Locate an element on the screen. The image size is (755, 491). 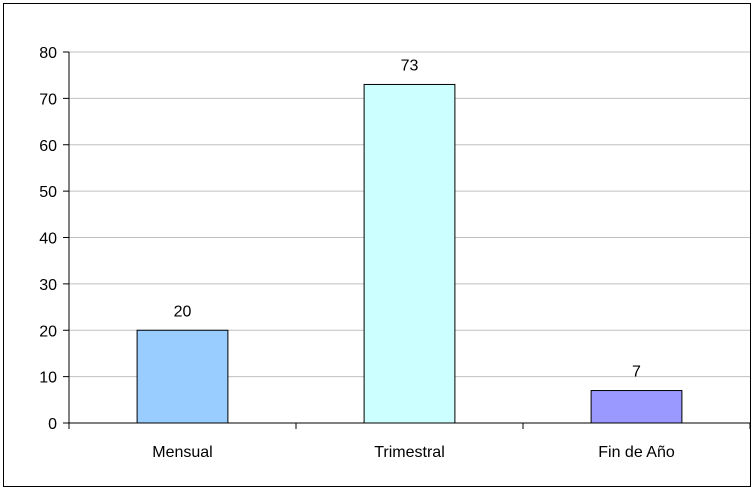
y-tick-label-0: 0 is located at coordinates (52, 424).